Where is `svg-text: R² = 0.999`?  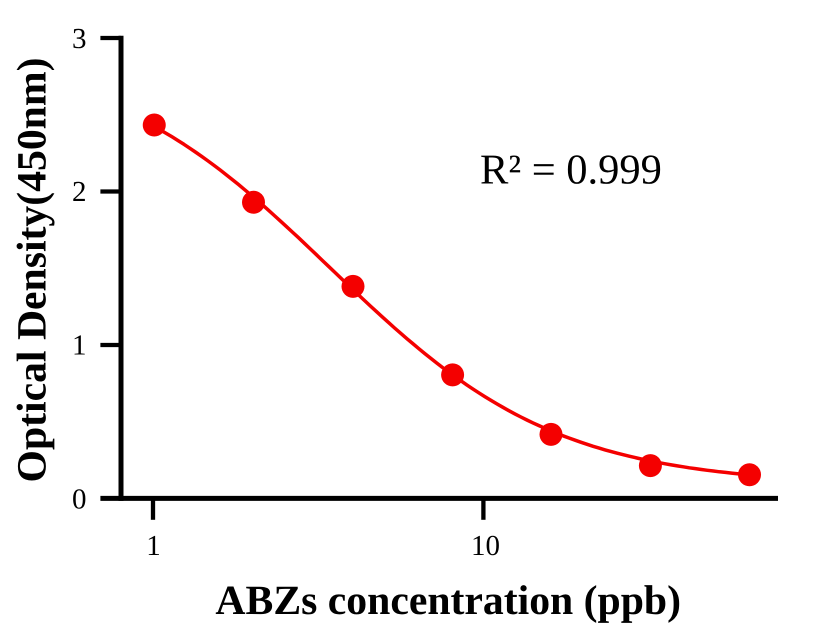
svg-text: R² = 0.999 is located at coordinates (571, 170).